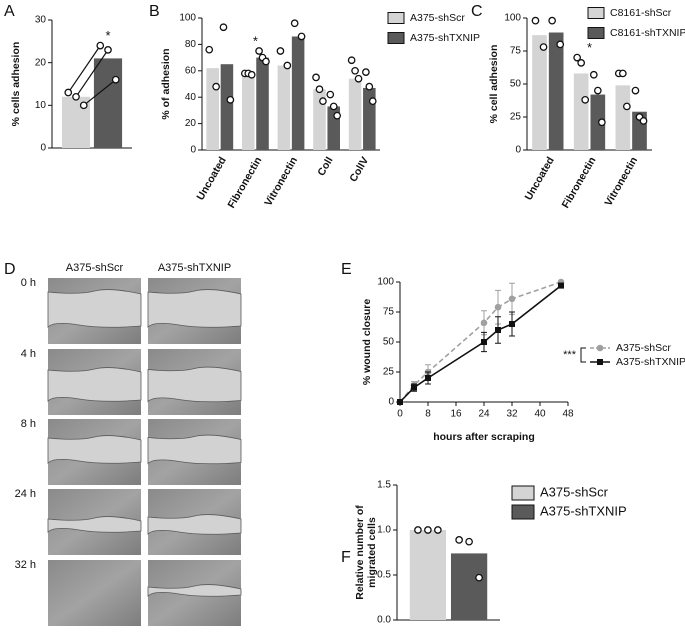 The height and width of the screenshot is (633, 685). Describe the element at coordinates (25, 565) in the screenshot. I see `row-label: 32 h` at that location.